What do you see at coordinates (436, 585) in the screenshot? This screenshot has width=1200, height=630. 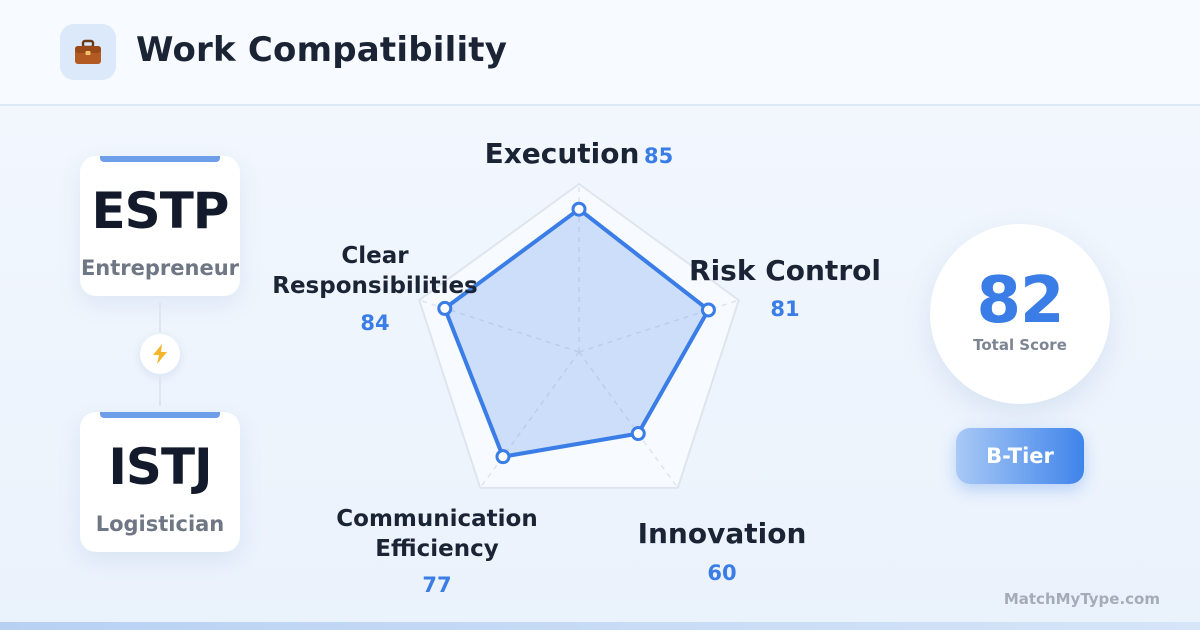 I see `radar-axis-value: 77` at bounding box center [436, 585].